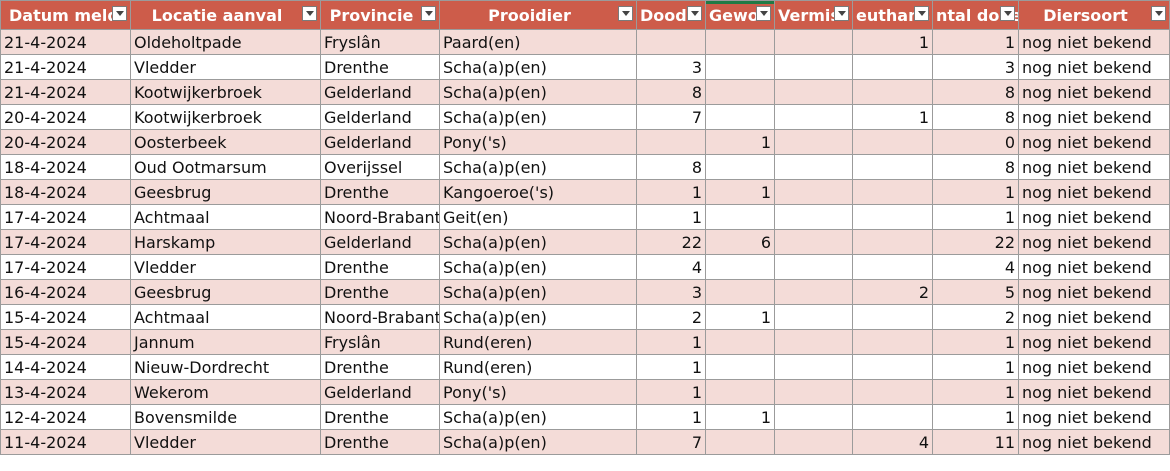  I want to click on column-header-vermist: Vermis, so click(813, 15).